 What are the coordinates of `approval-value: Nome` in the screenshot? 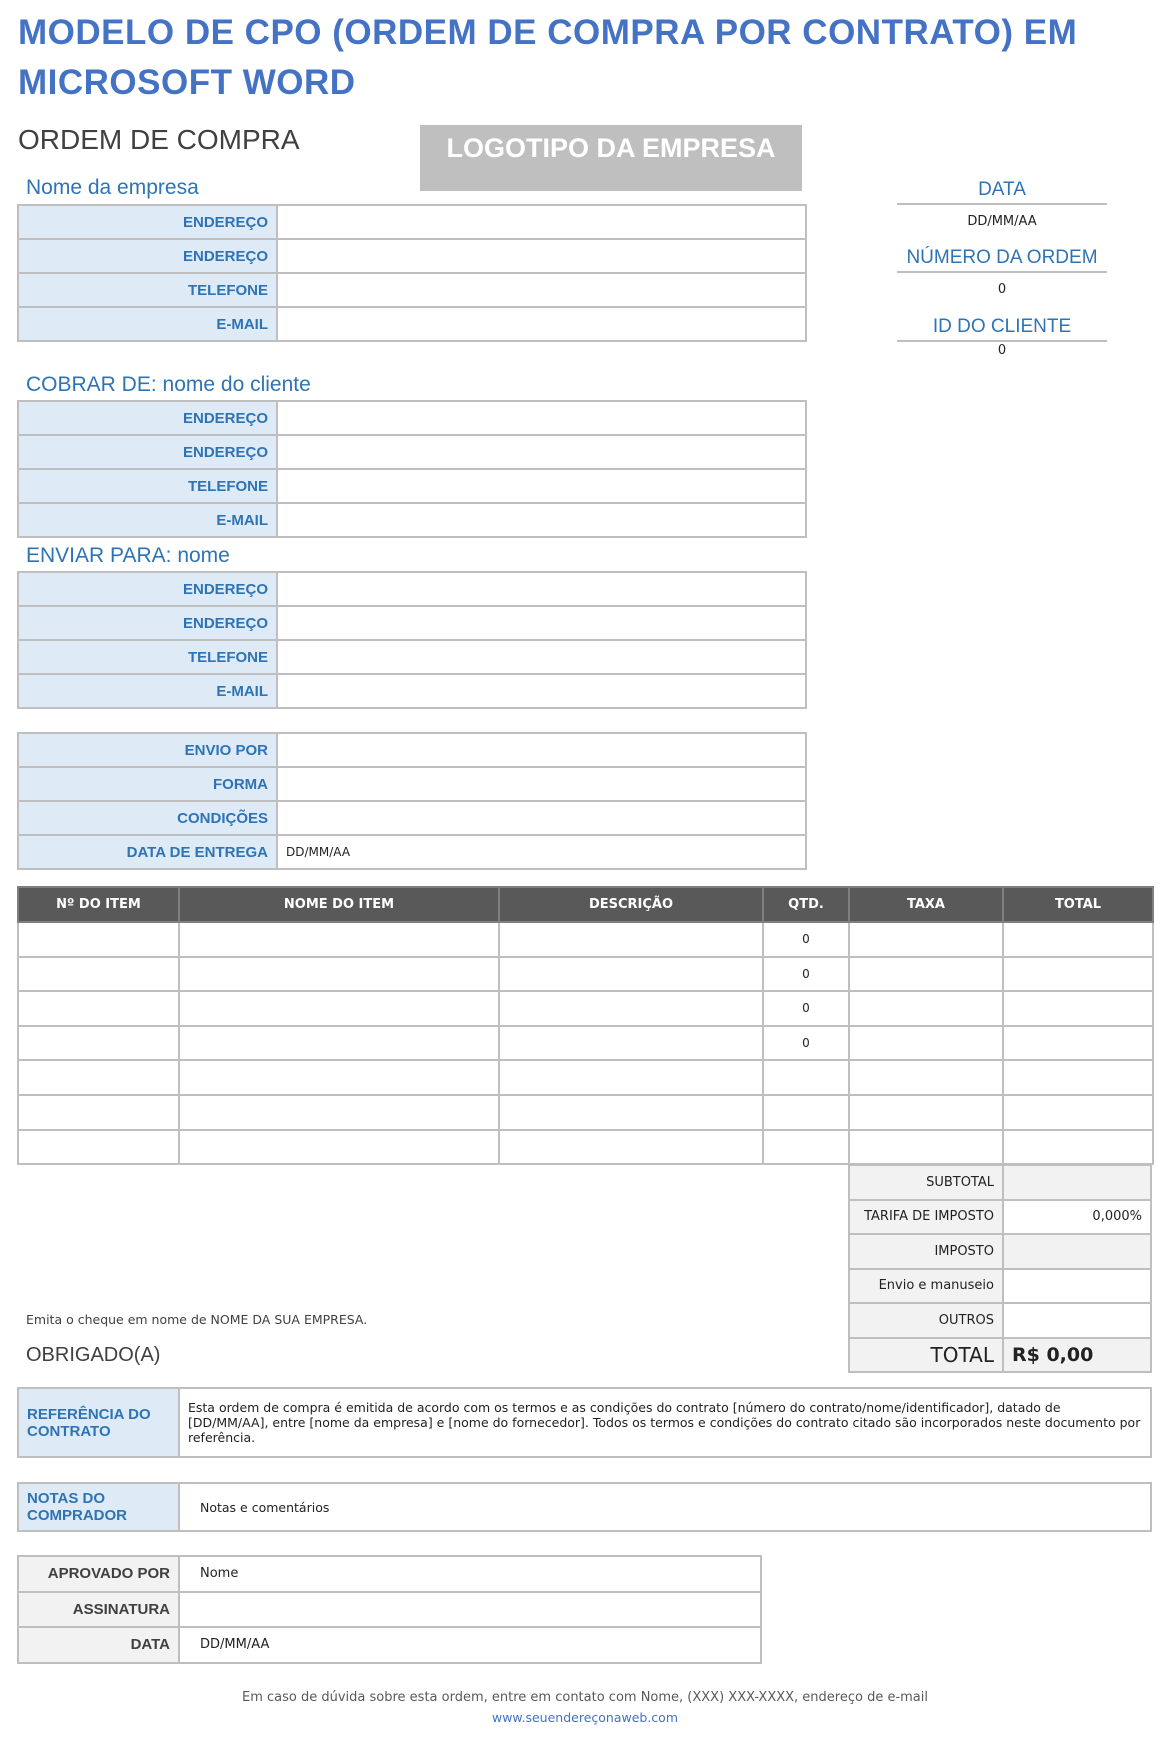 It's located at (470, 1574).